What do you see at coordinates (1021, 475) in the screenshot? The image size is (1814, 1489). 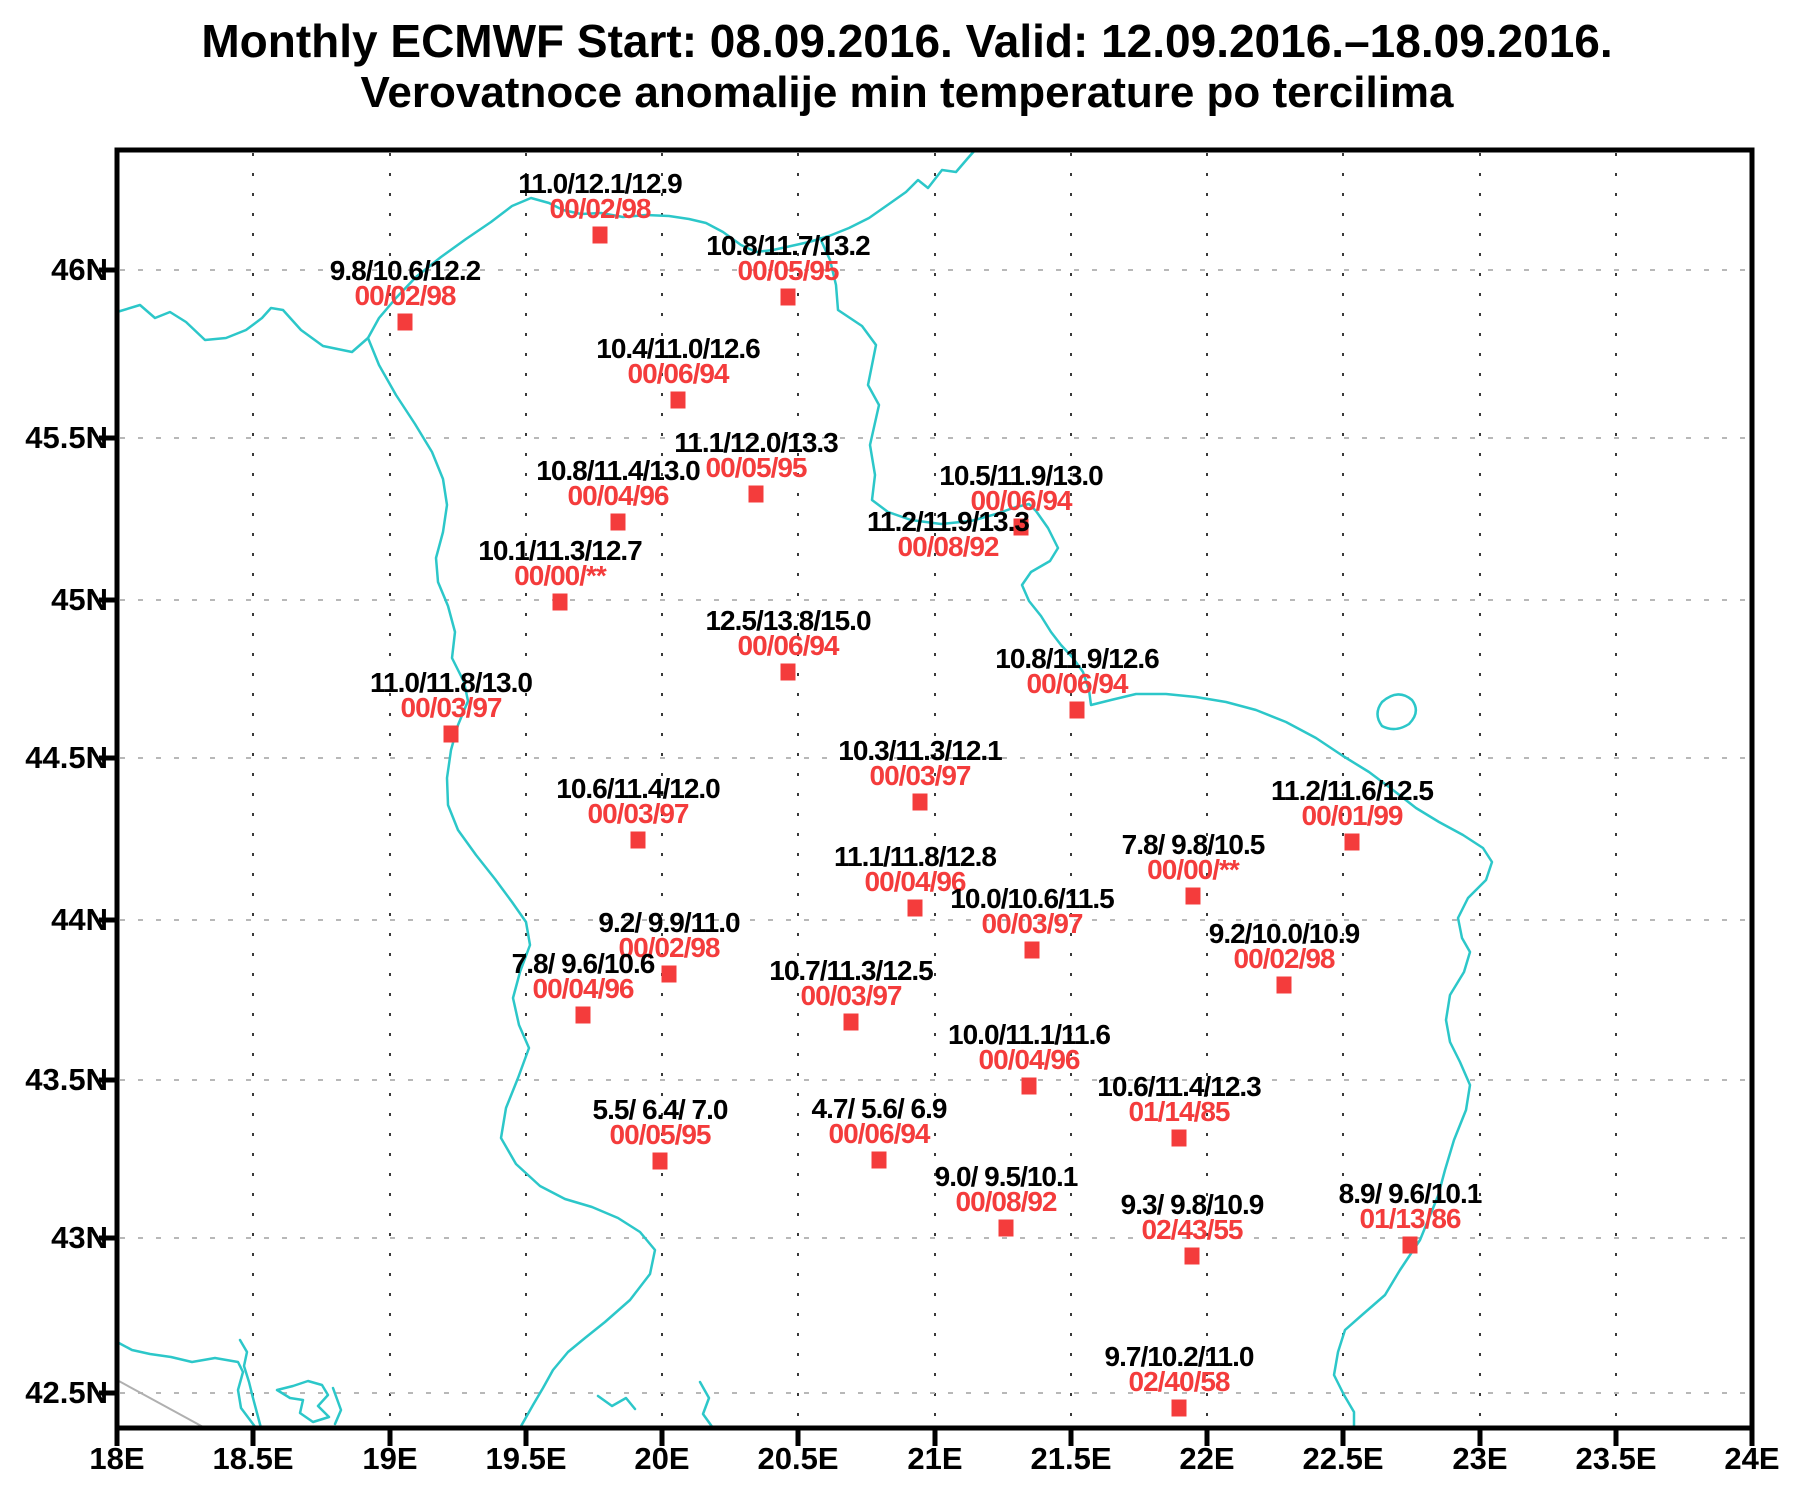 I see `station-values: 10.5/11.9/13.0` at bounding box center [1021, 475].